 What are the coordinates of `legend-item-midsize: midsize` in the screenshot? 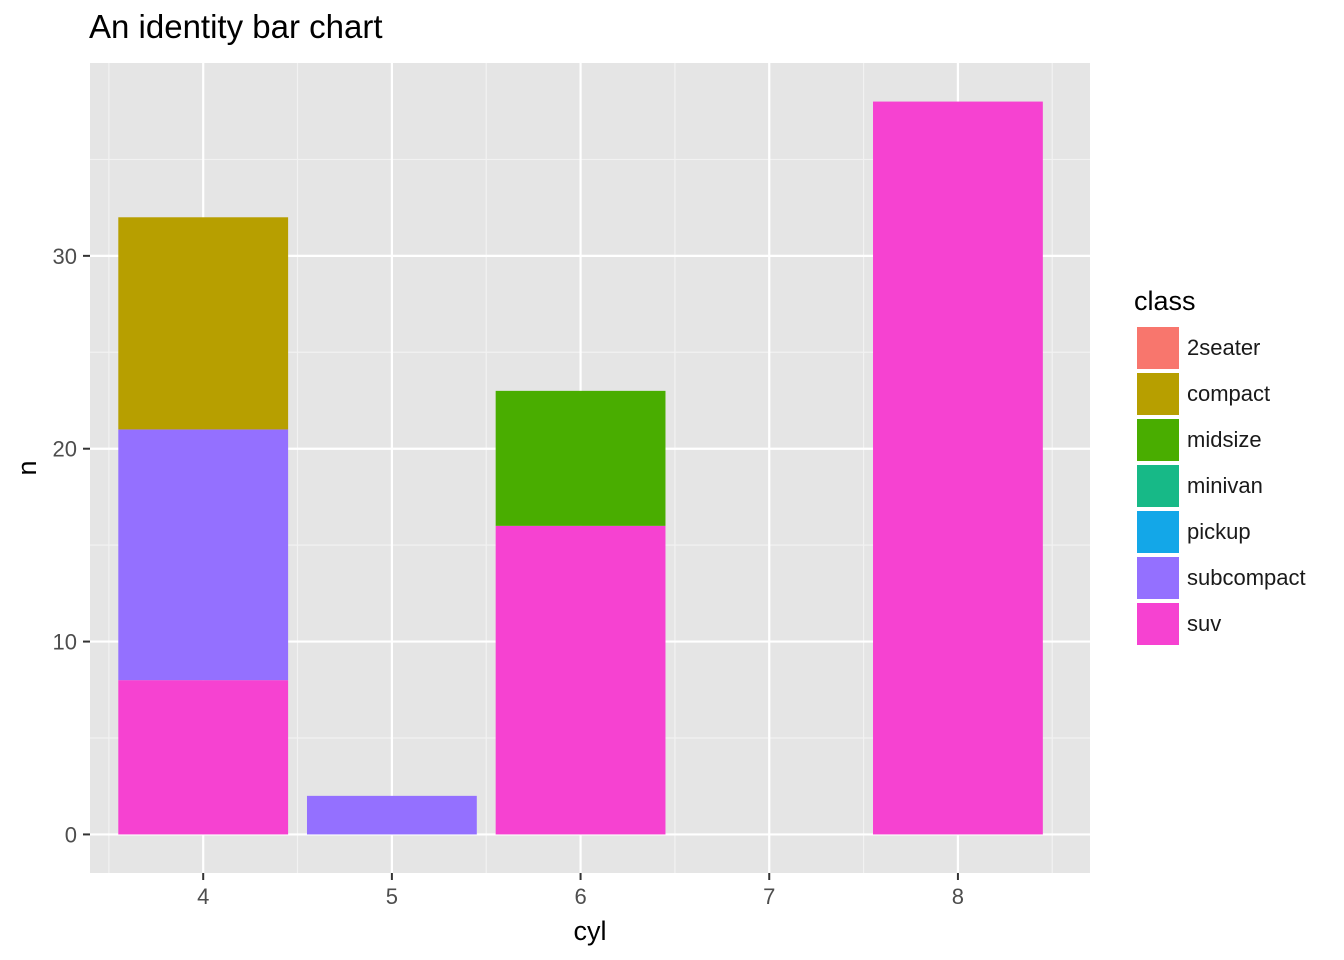 It's located at (1220, 440).